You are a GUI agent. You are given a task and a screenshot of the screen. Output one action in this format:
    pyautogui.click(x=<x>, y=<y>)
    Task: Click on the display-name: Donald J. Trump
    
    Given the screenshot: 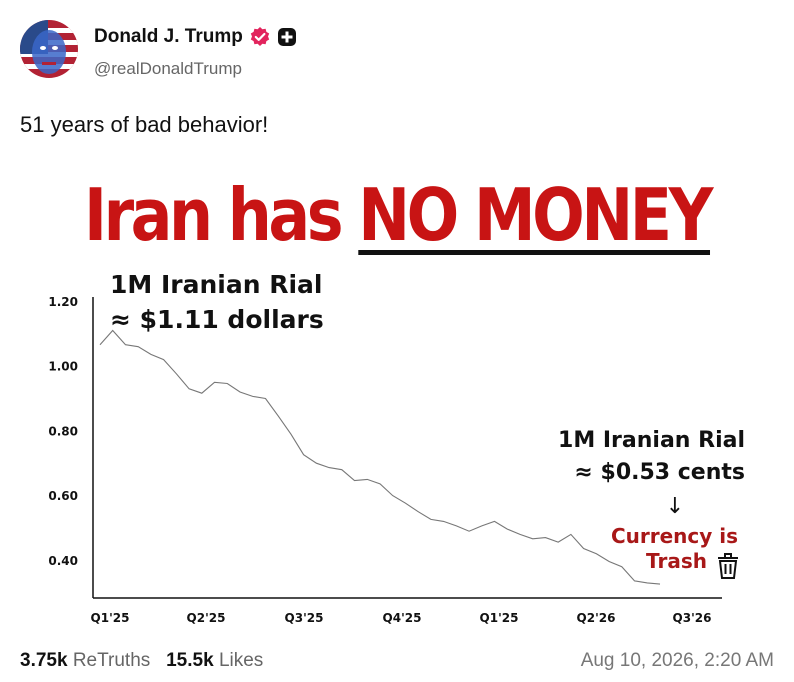 What is the action you would take?
    pyautogui.click(x=168, y=36)
    